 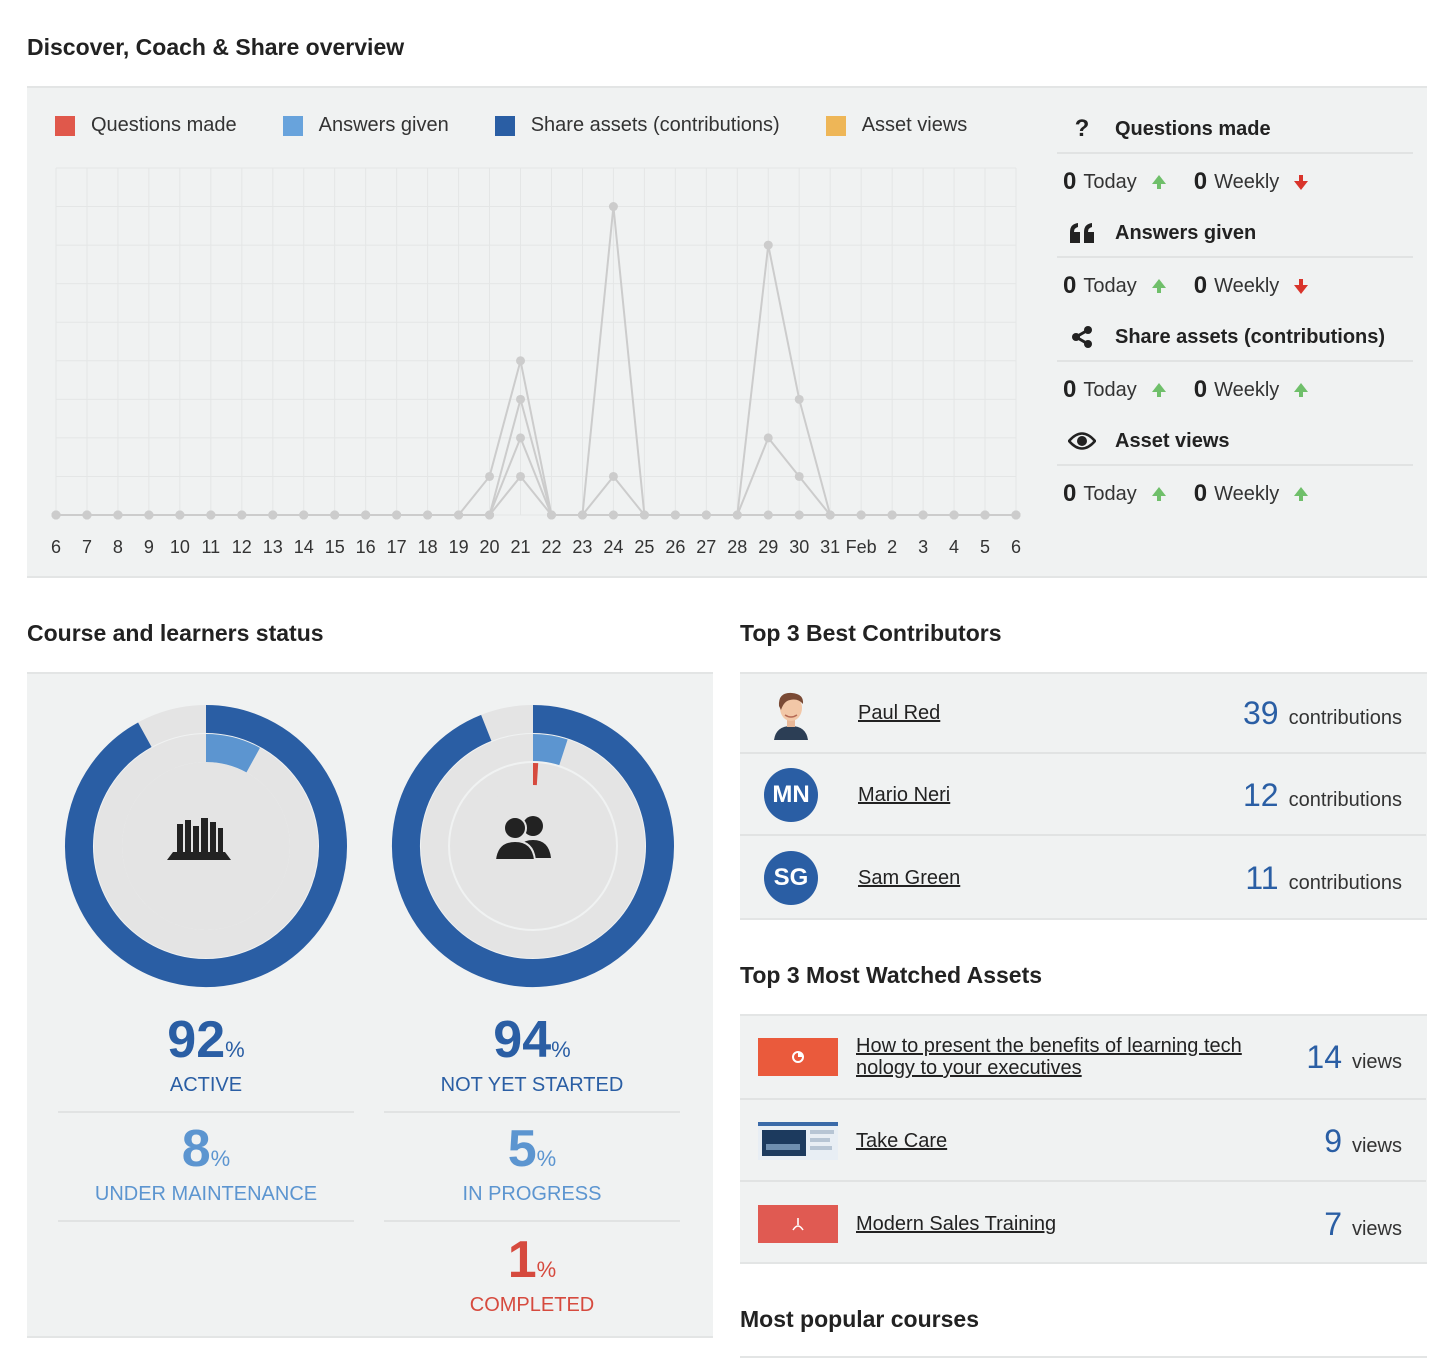 I want to click on active-label: ACTIVE, so click(x=206, y=1085).